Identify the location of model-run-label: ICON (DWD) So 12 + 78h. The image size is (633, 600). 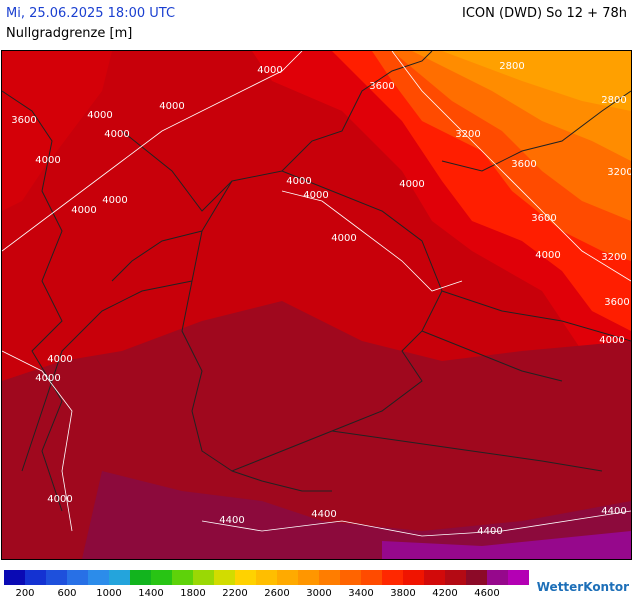
(544, 13).